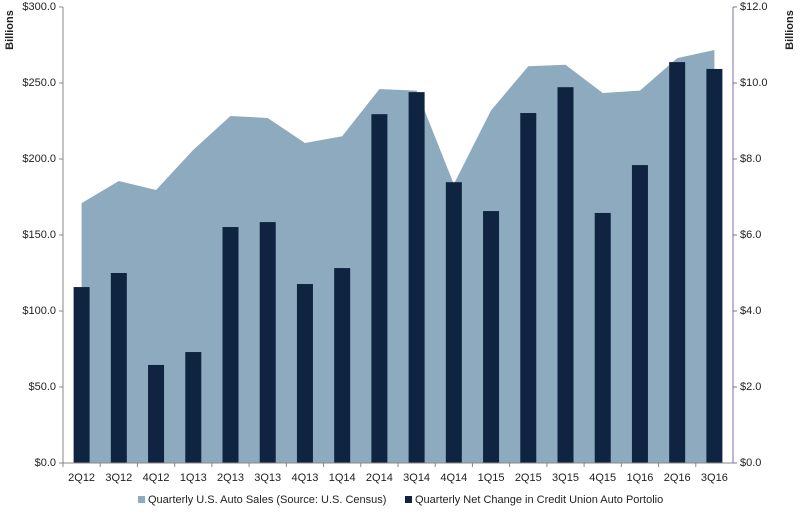 This screenshot has width=800, height=515. What do you see at coordinates (528, 478) in the screenshot?
I see `x-tick-label: 2Q15` at bounding box center [528, 478].